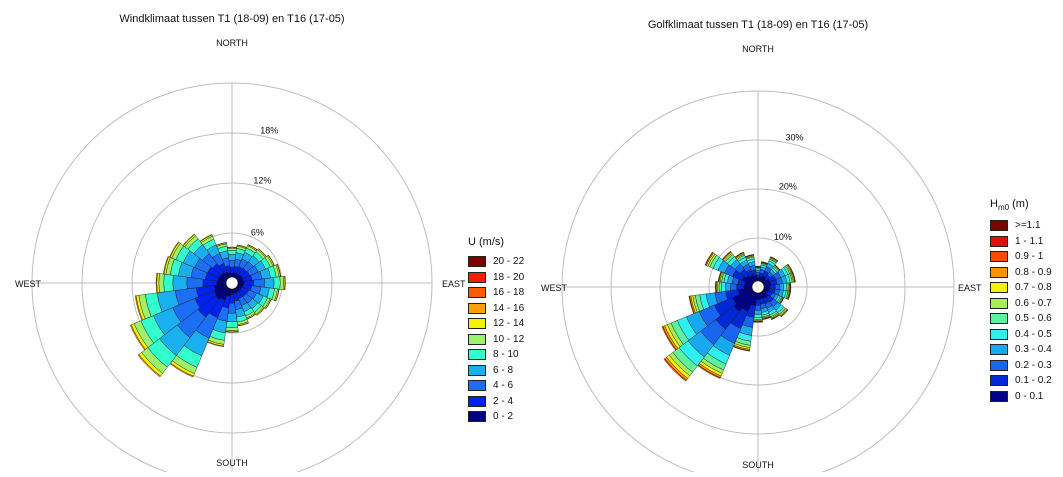  What do you see at coordinates (1033, 334) in the screenshot?
I see `wave-legend-label: 0.4 - 0.5` at bounding box center [1033, 334].